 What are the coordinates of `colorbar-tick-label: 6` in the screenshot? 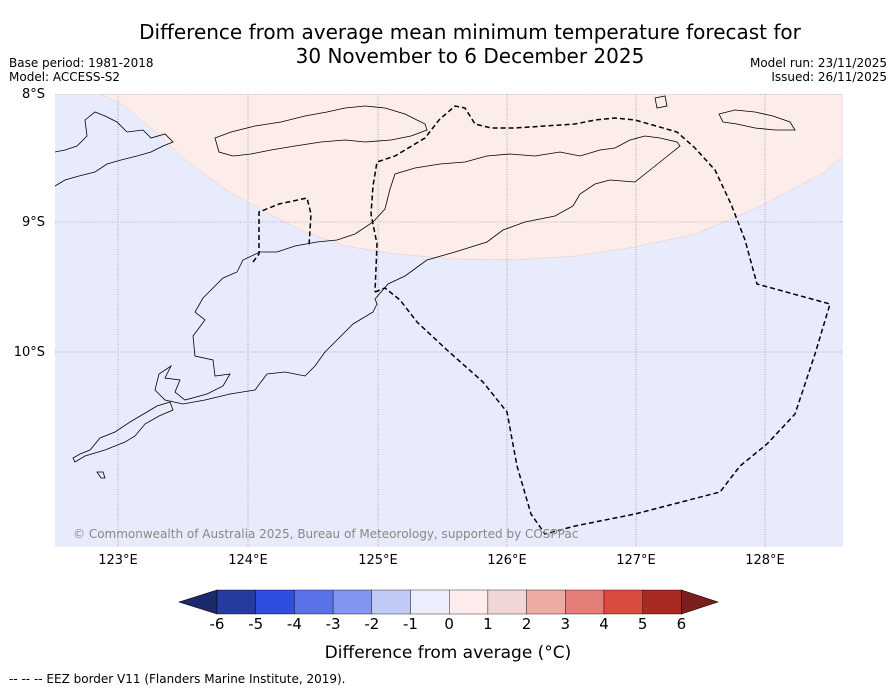 It's located at (681, 624).